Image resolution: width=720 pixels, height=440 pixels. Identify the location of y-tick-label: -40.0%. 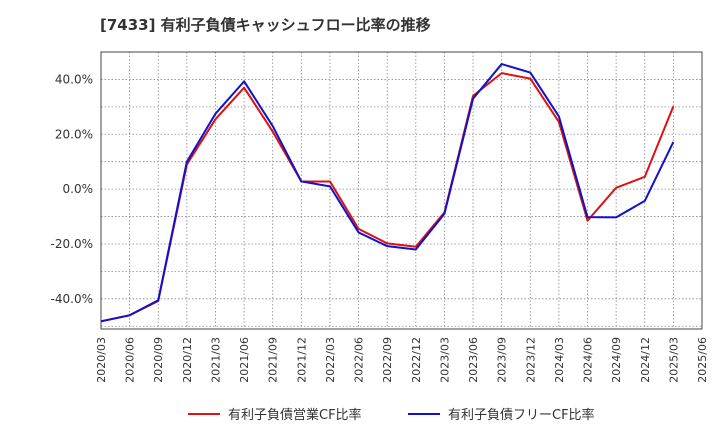
(72, 299).